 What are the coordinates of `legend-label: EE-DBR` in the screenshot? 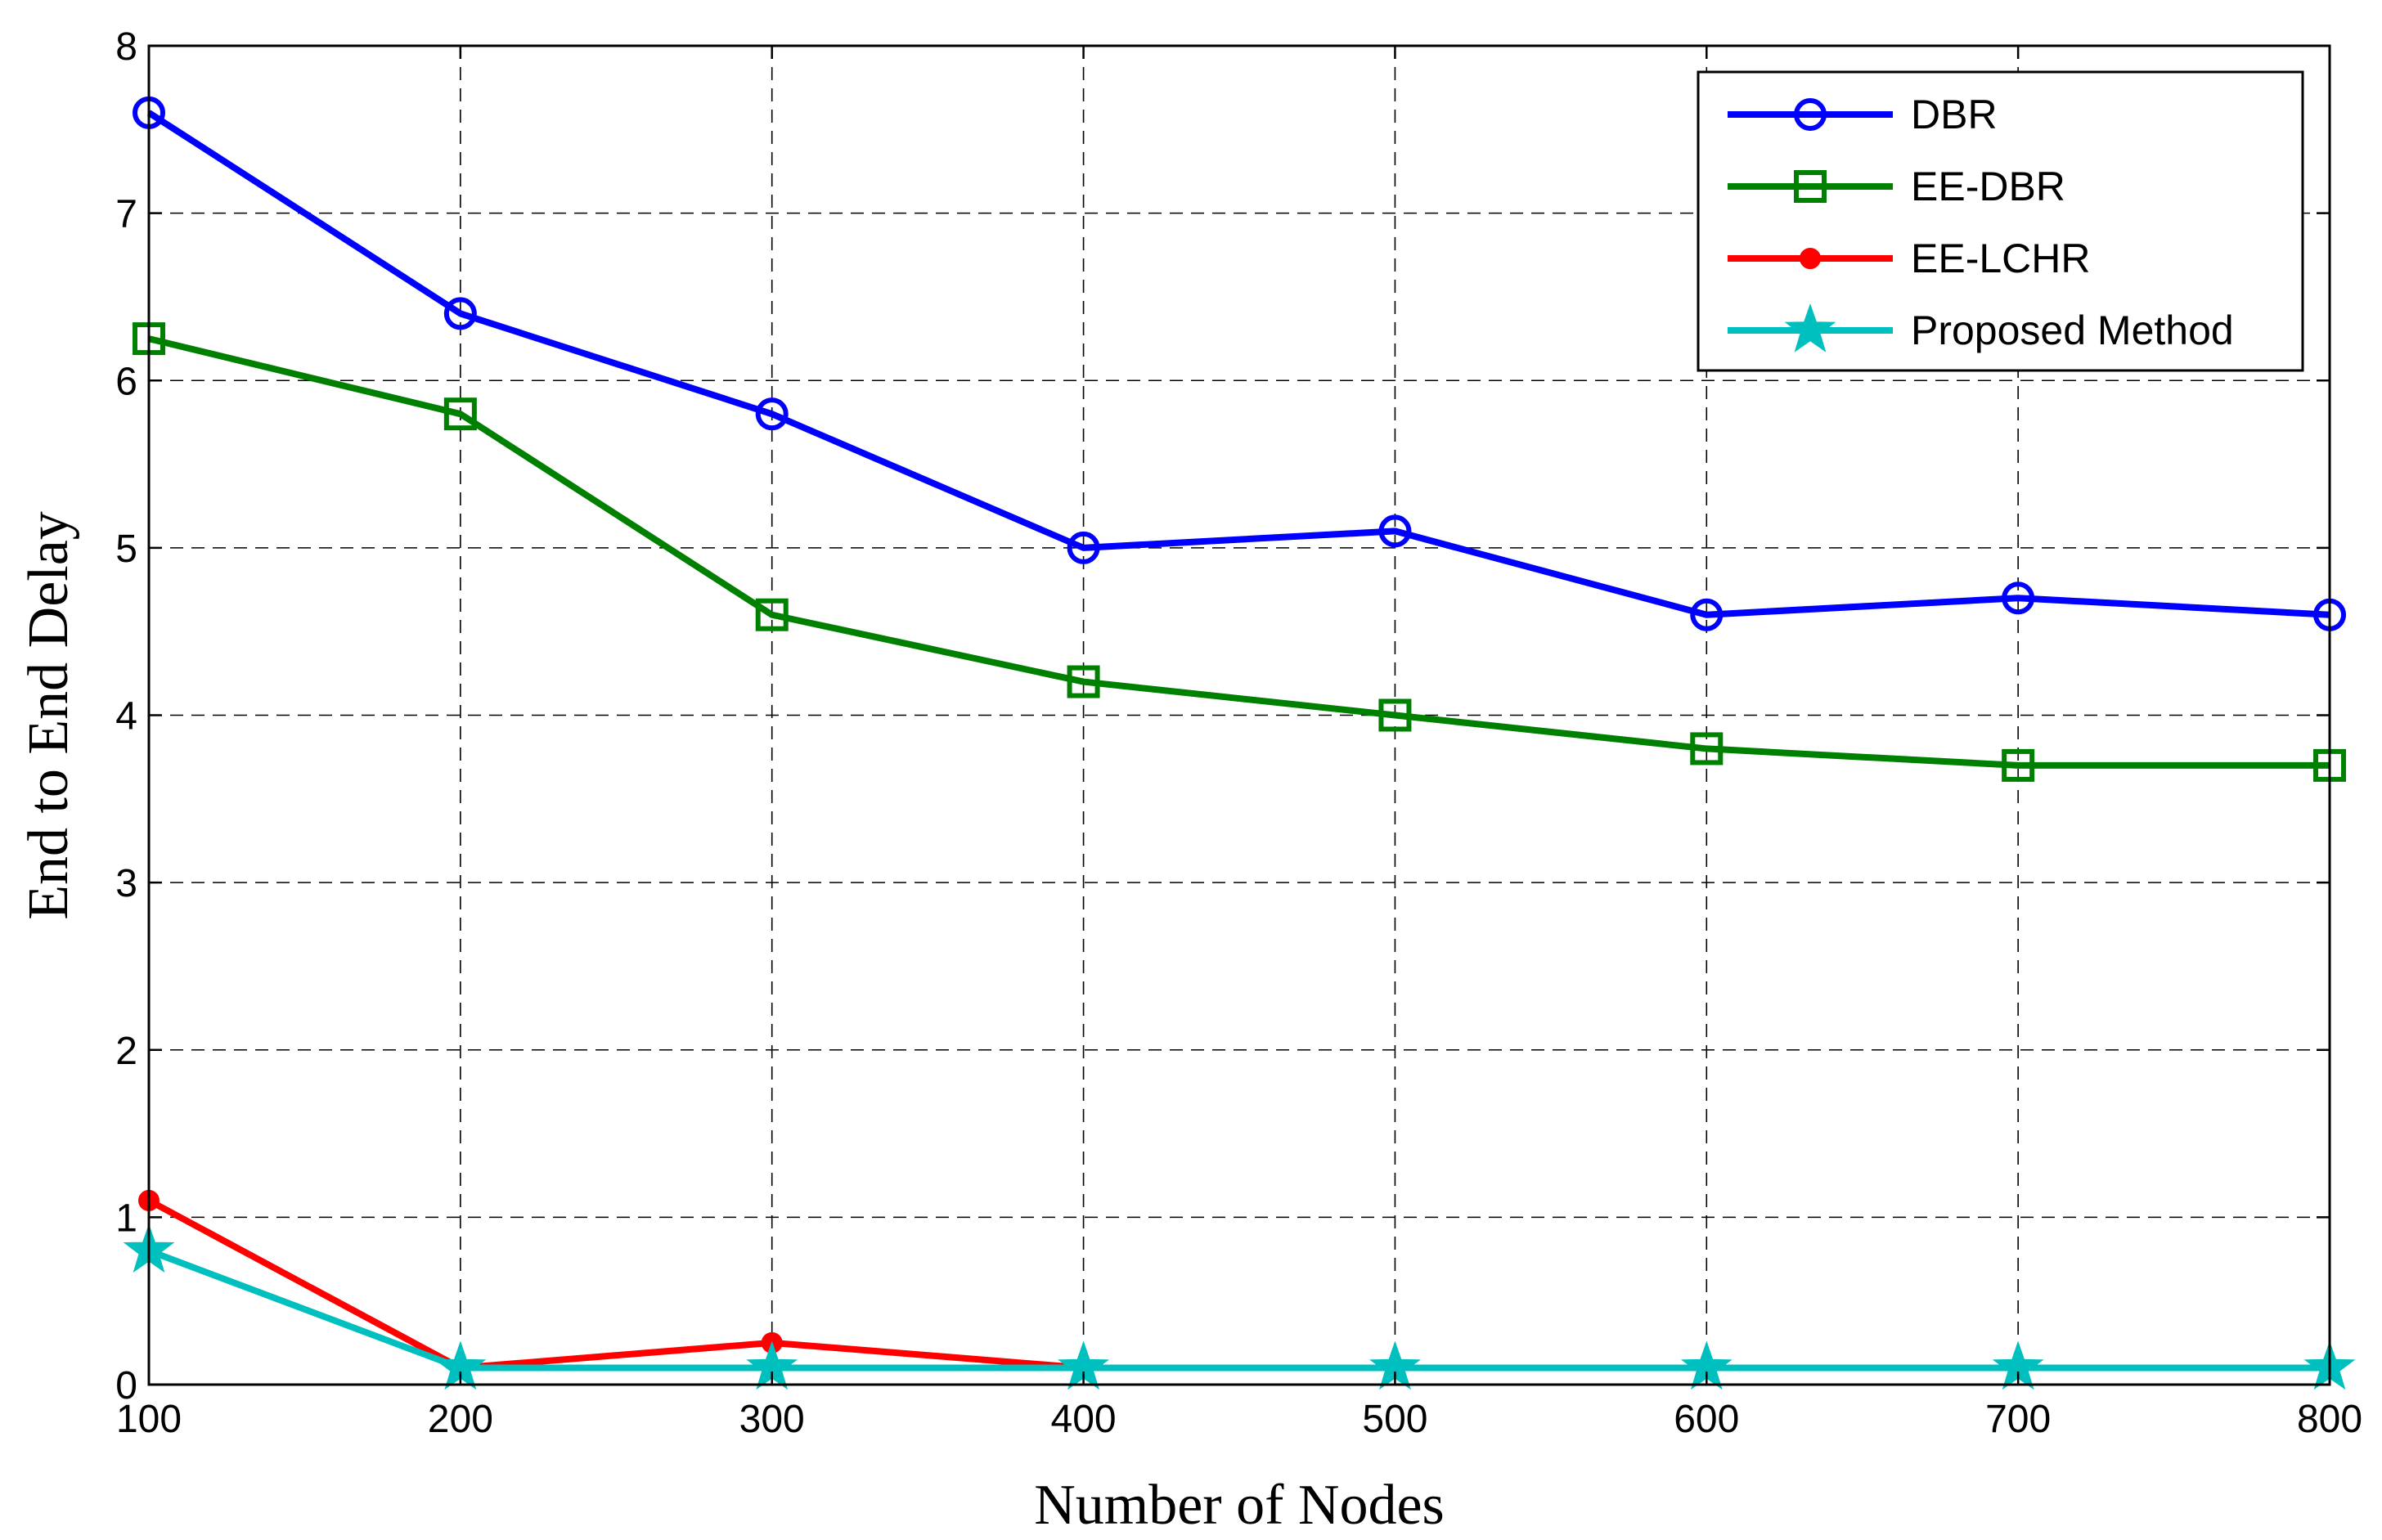 It's located at (1988, 186).